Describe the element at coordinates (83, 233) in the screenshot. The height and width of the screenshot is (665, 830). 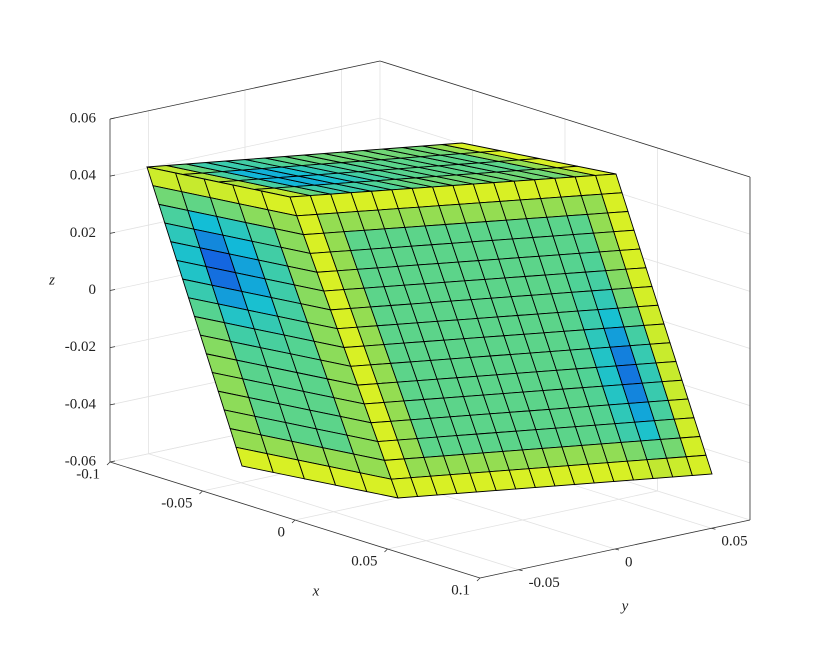
I see `z-tick-label: 0.02` at that location.